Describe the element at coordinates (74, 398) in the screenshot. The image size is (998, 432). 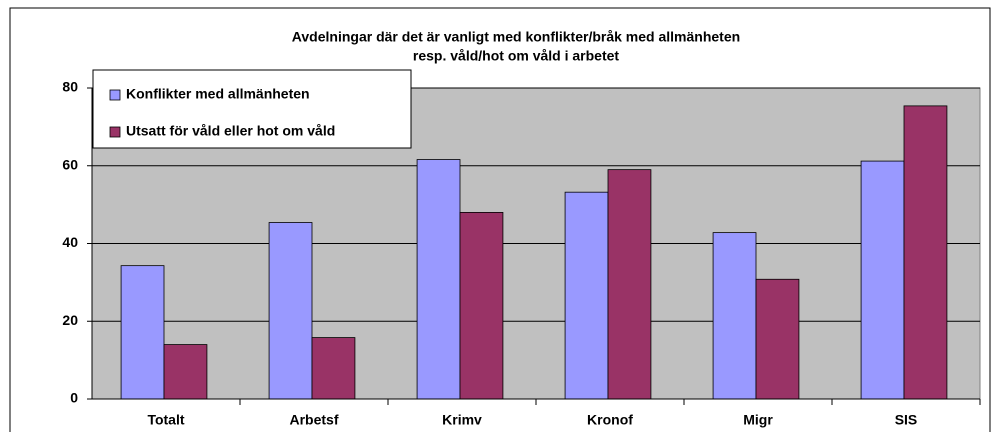
I see `y-tick-label: 0` at that location.